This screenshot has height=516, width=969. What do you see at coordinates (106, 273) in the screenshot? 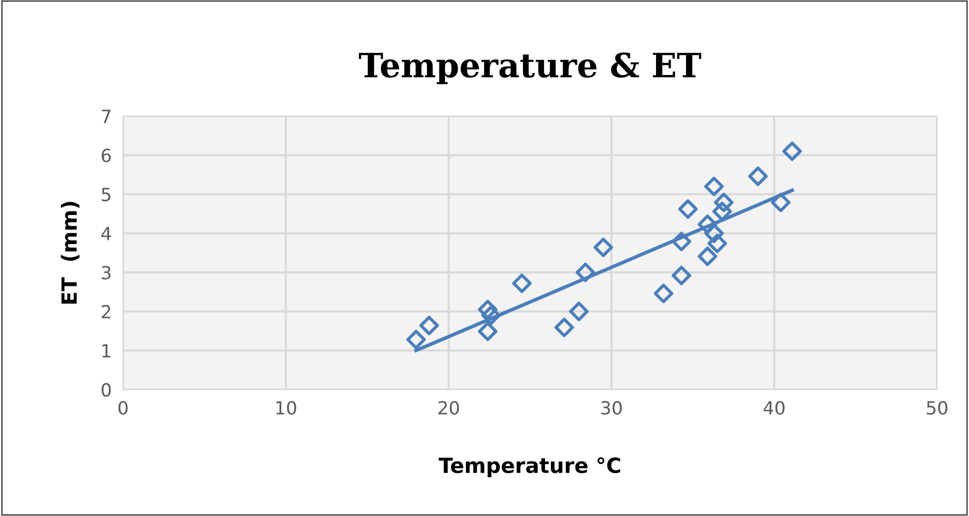
I see `y-tick-label: 3` at bounding box center [106, 273].